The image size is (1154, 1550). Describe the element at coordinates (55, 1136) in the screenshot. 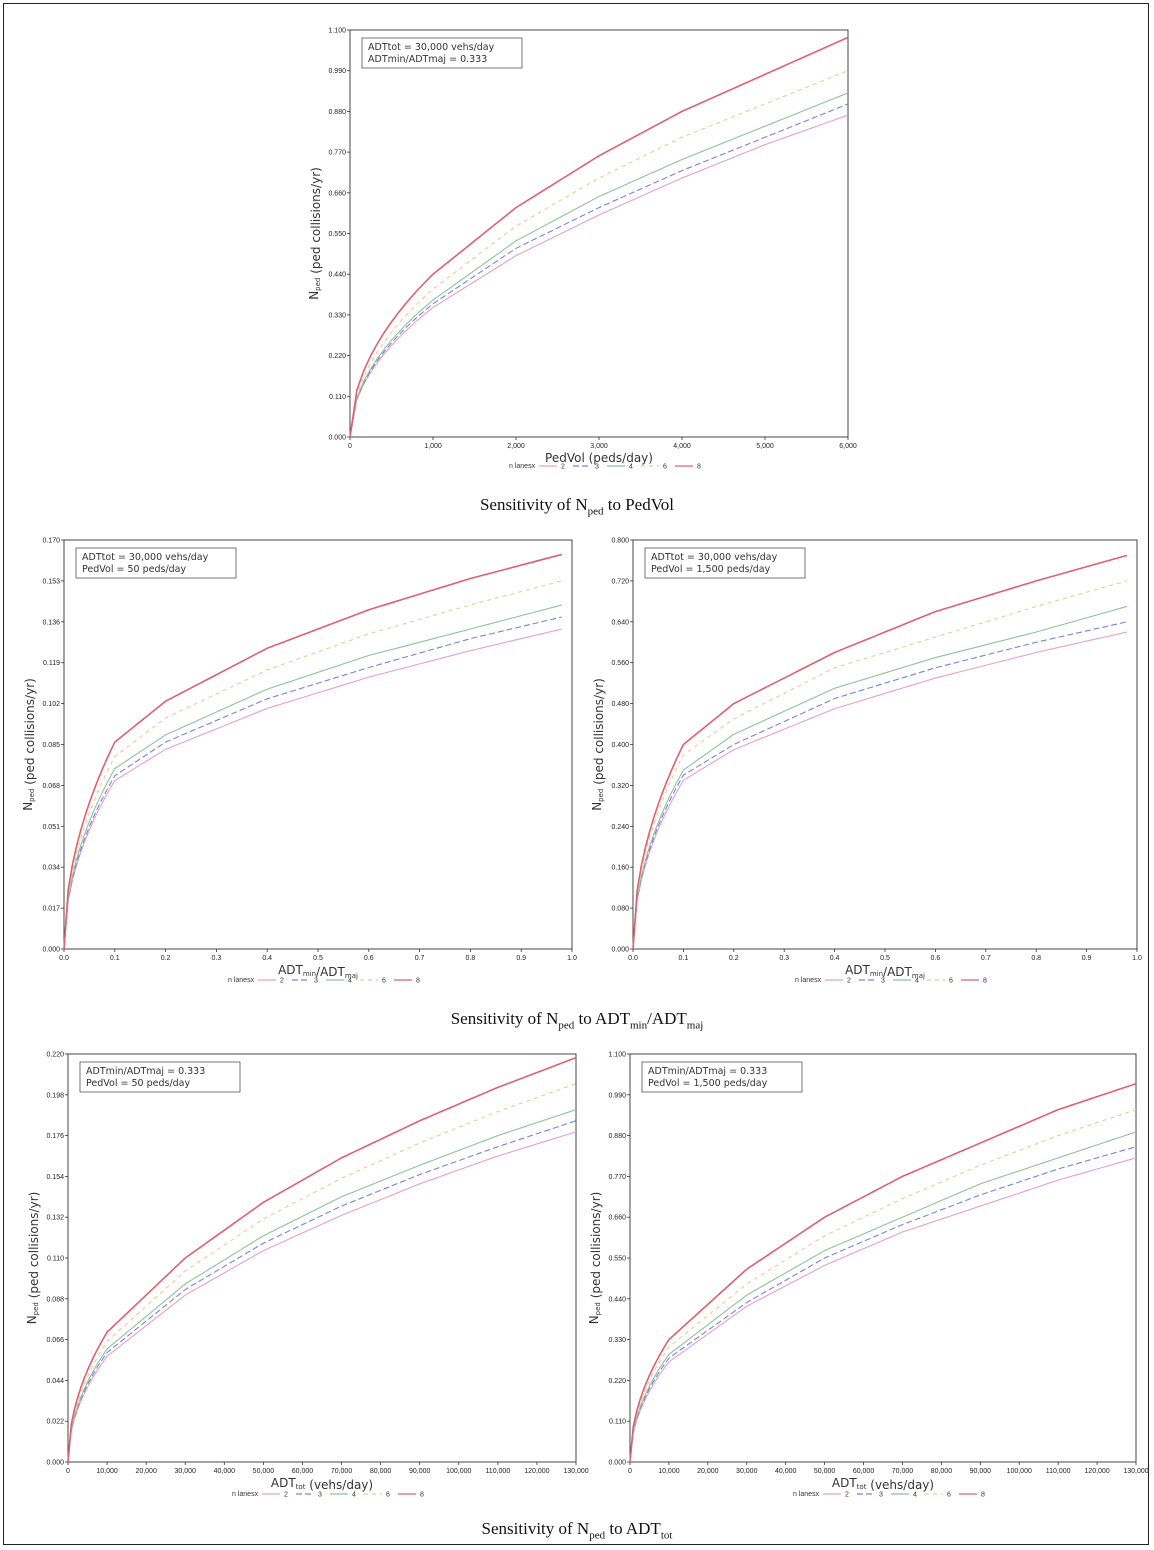

I see `y-tick-label: 0.176` at that location.